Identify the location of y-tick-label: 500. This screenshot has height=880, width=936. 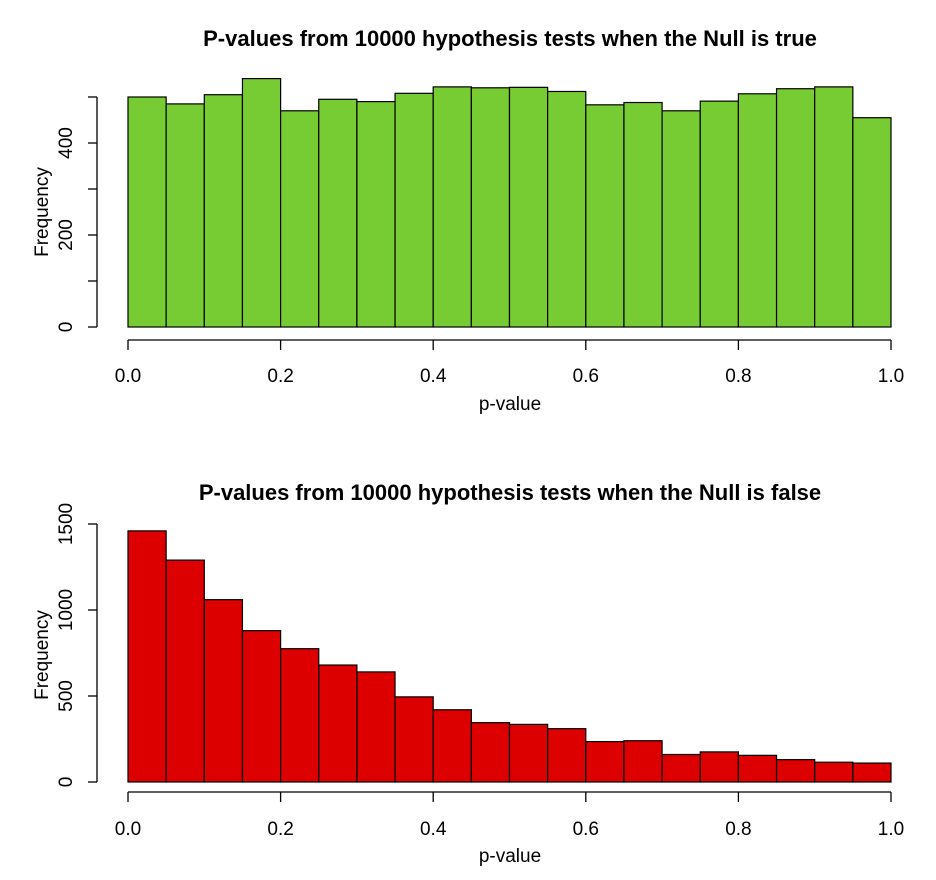
(66, 696).